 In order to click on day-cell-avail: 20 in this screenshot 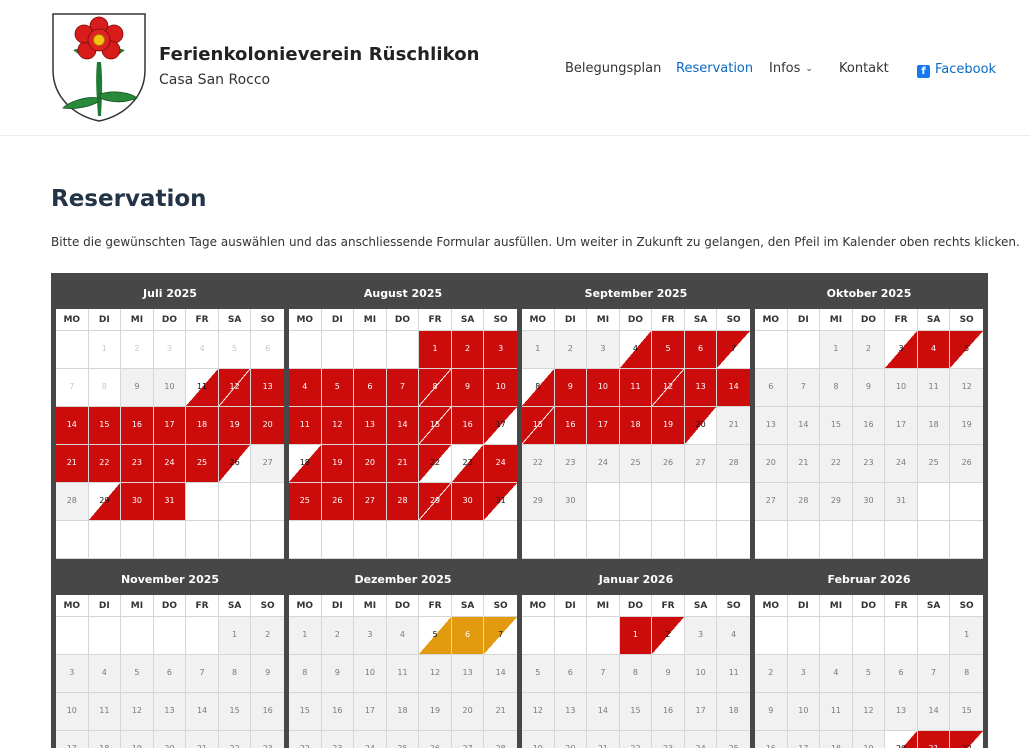, I will do `click(571, 739)`.